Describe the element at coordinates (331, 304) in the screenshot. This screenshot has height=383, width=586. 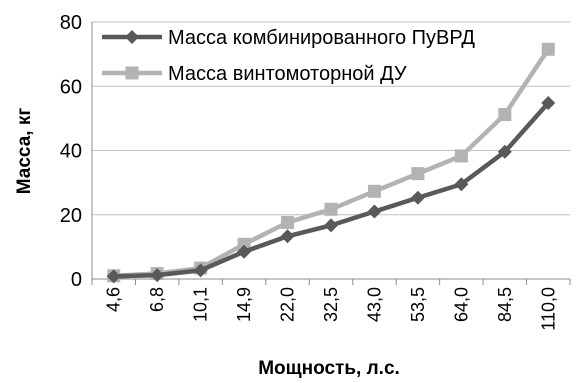
I see `x-tick-label: 32,5` at that location.